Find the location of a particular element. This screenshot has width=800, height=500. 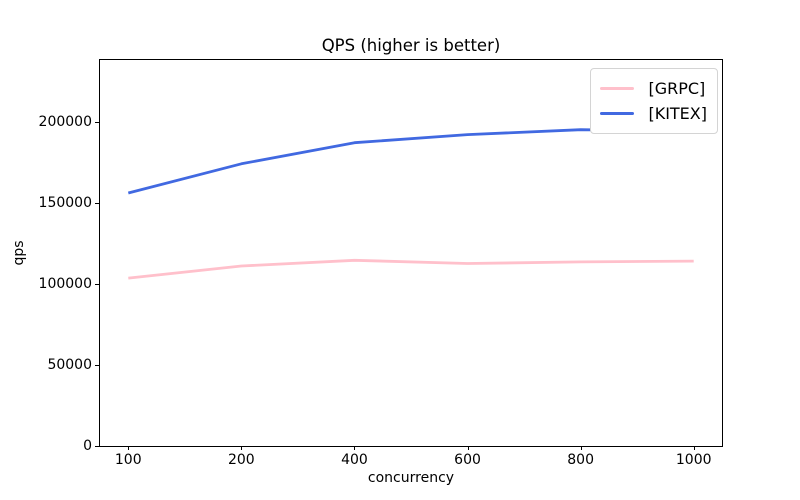

y-tick-label: 200000 is located at coordinates (65, 121).